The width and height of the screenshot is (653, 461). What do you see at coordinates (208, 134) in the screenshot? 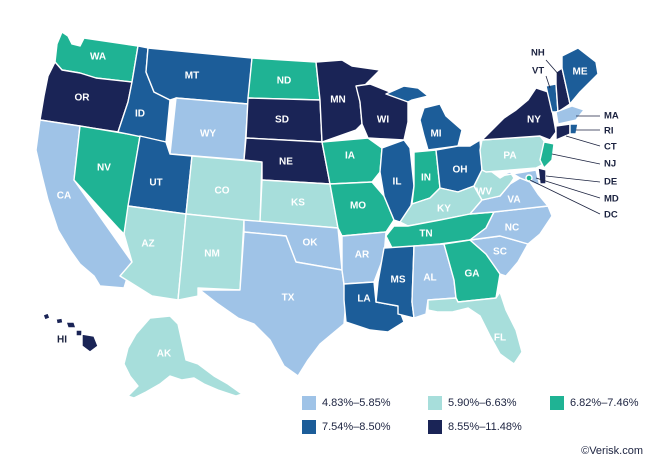
I see `state-label-wy: WY` at bounding box center [208, 134].